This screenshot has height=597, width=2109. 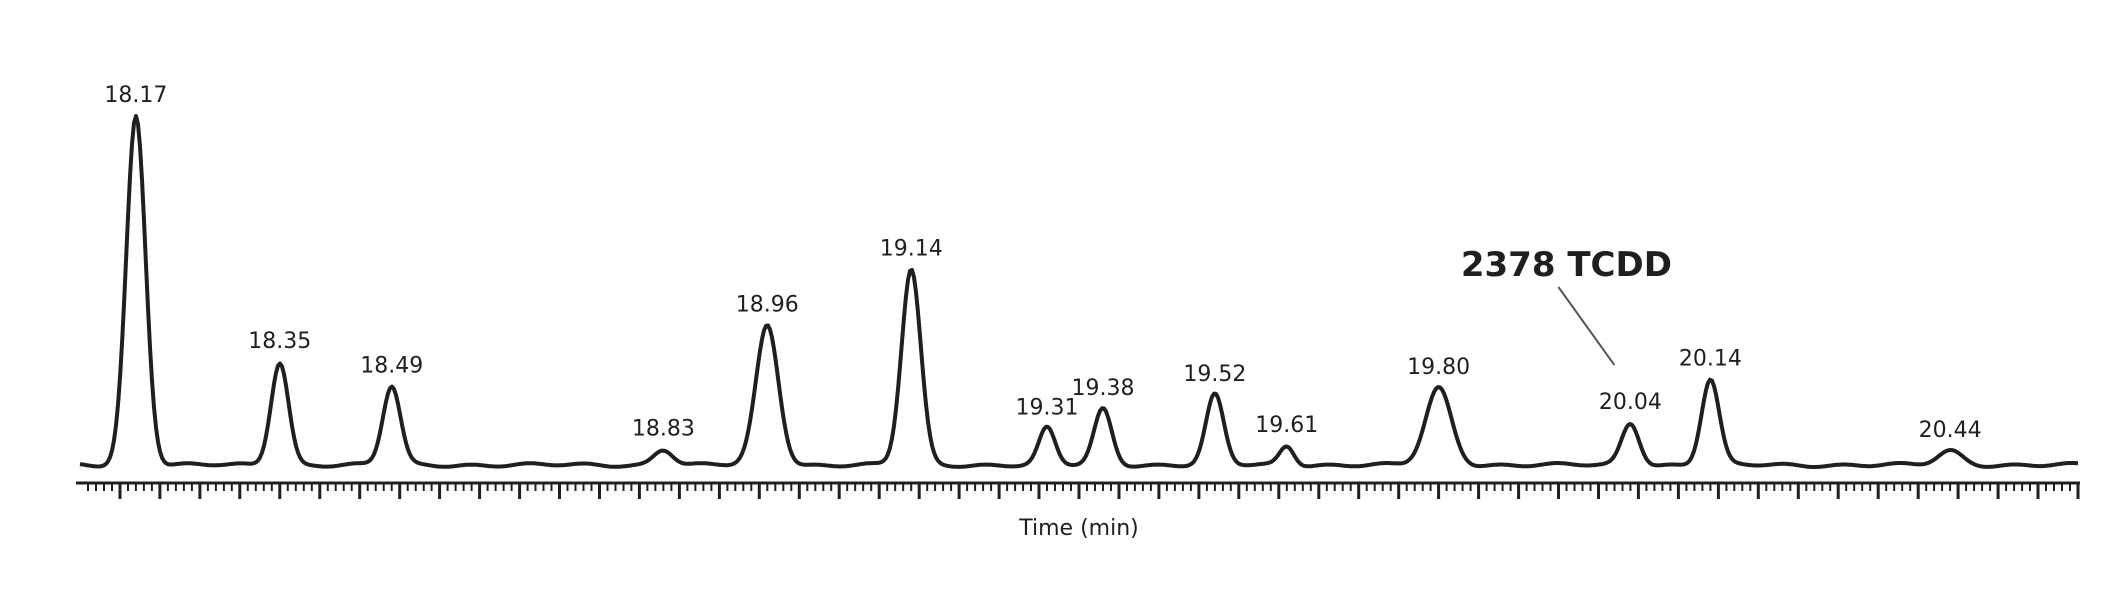 I want to click on tcdd-annotation: 2378 TCDD, so click(x=1566, y=305).